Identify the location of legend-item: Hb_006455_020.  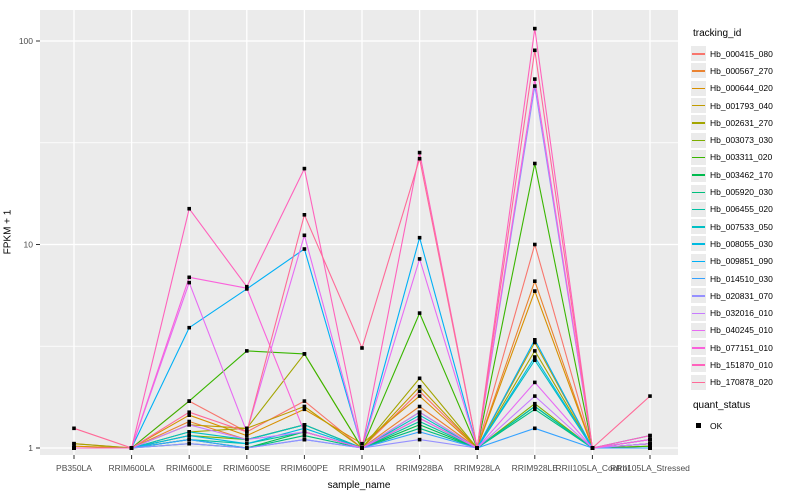
(745, 209).